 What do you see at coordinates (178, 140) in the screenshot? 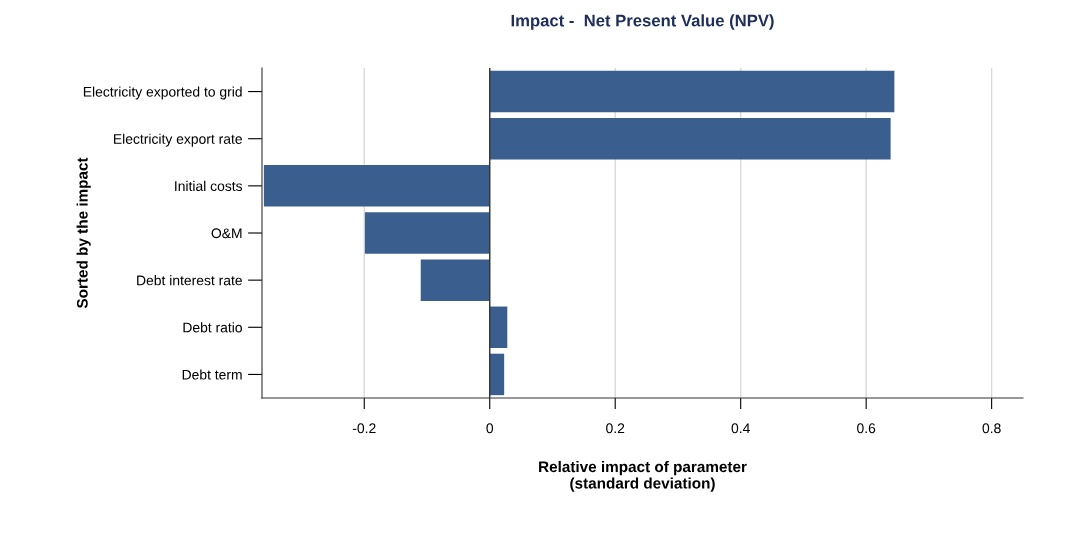
I see `y-tick-label: Electricity export rate` at bounding box center [178, 140].